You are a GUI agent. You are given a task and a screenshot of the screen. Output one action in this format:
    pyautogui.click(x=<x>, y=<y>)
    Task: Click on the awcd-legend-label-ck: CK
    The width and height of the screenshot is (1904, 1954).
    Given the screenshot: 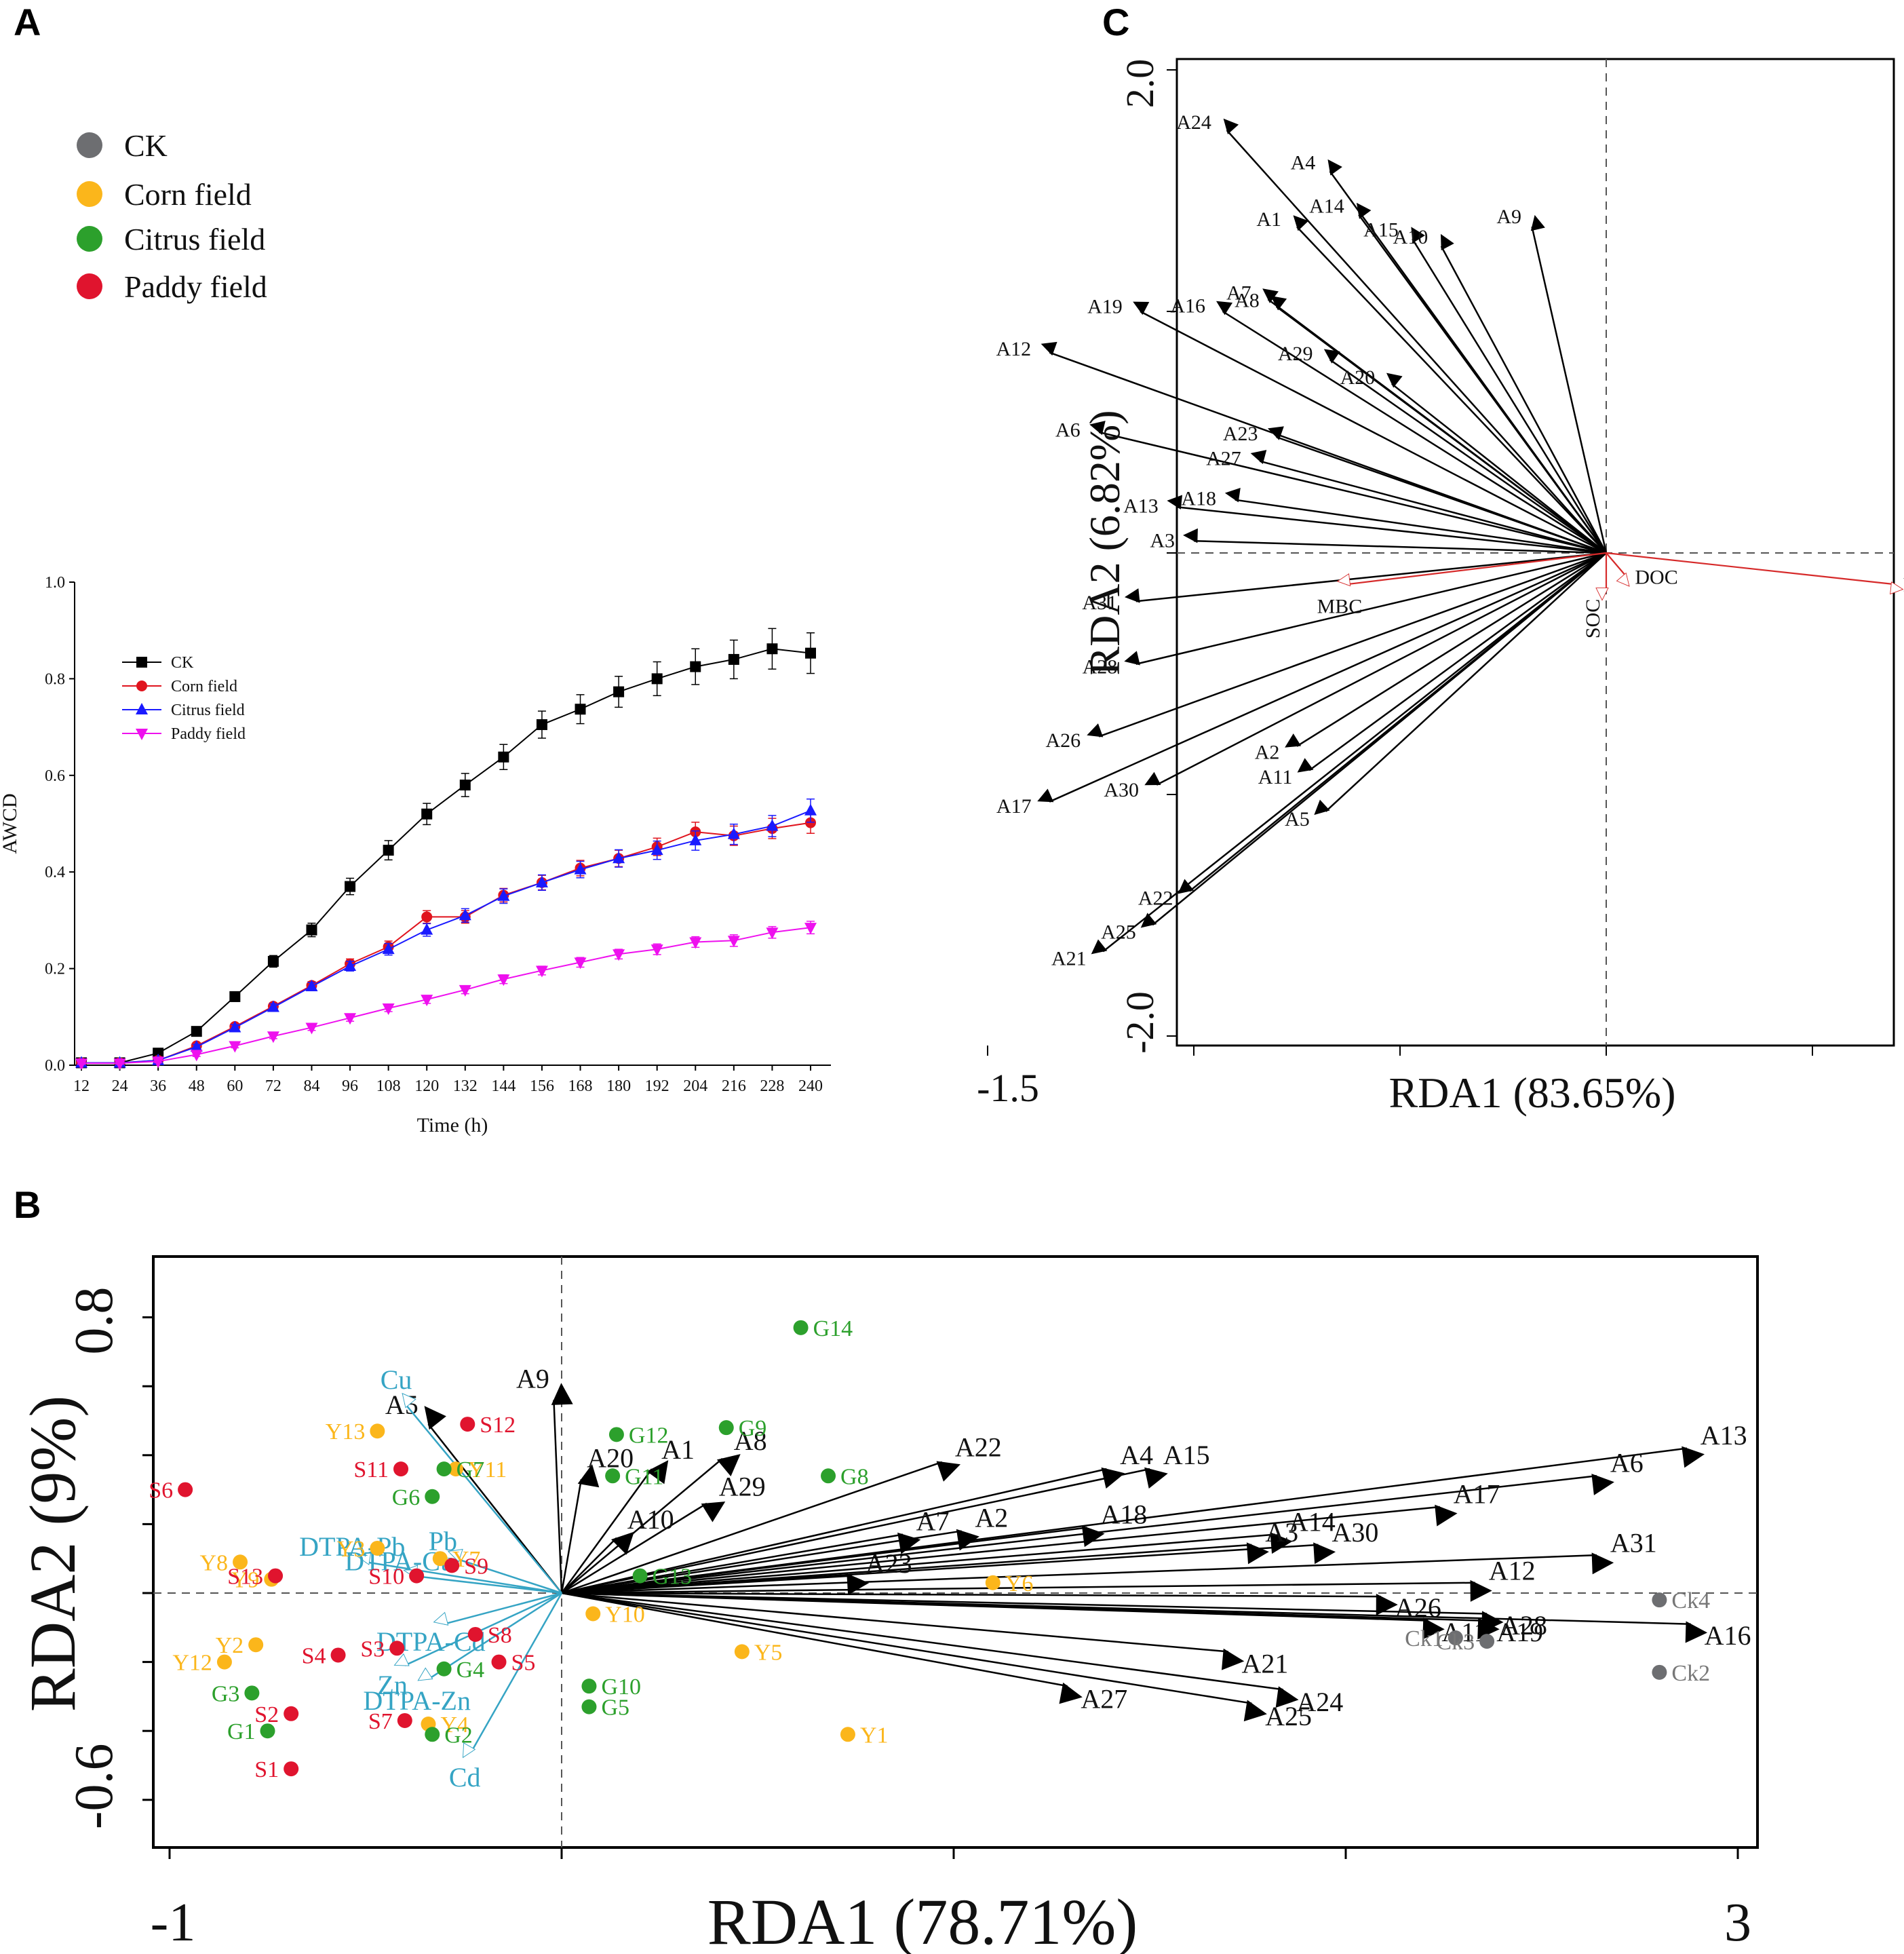 What is the action you would take?
    pyautogui.click(x=183, y=663)
    